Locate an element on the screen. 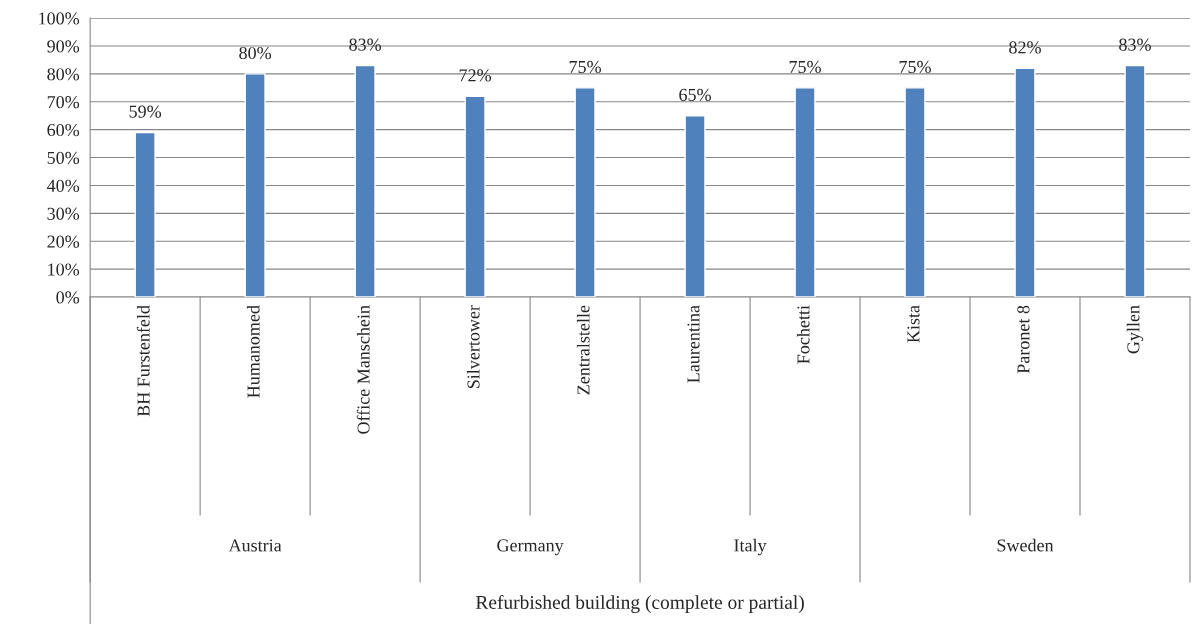 The width and height of the screenshot is (1202, 624). y-tick-label: 30% is located at coordinates (63, 213).